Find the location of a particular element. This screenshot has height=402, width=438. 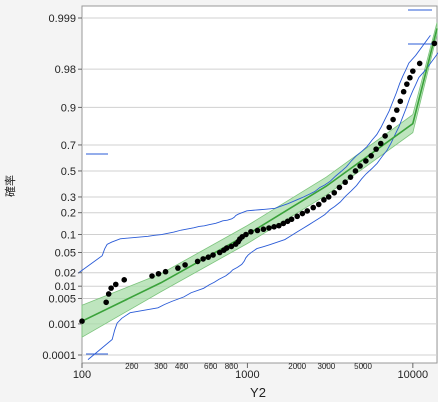

x-minor-tick-label: 300 is located at coordinates (161, 366).